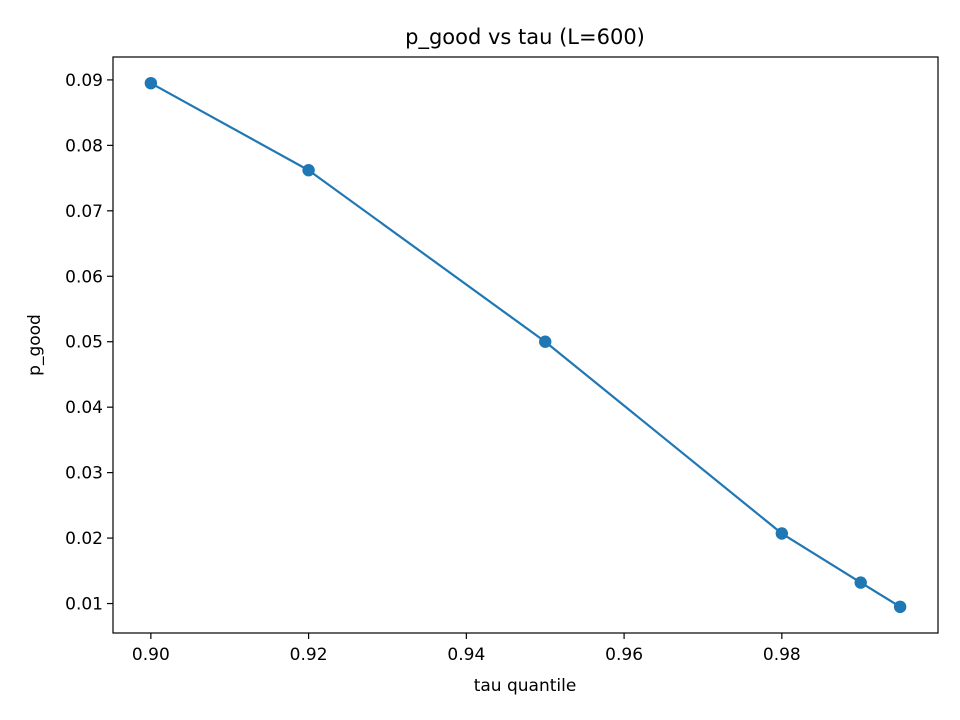 The width and height of the screenshot is (960, 720). Describe the element at coordinates (35, 345) in the screenshot. I see `y-axis-label: p_good` at that location.